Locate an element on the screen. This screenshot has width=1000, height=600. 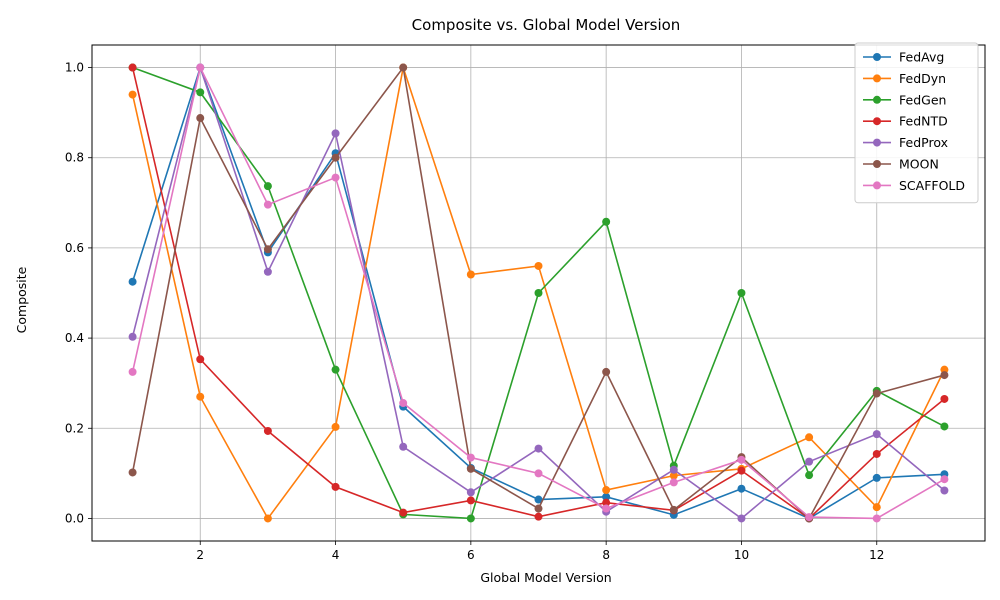
legend-item-moon: MOON is located at coordinates (901, 164).